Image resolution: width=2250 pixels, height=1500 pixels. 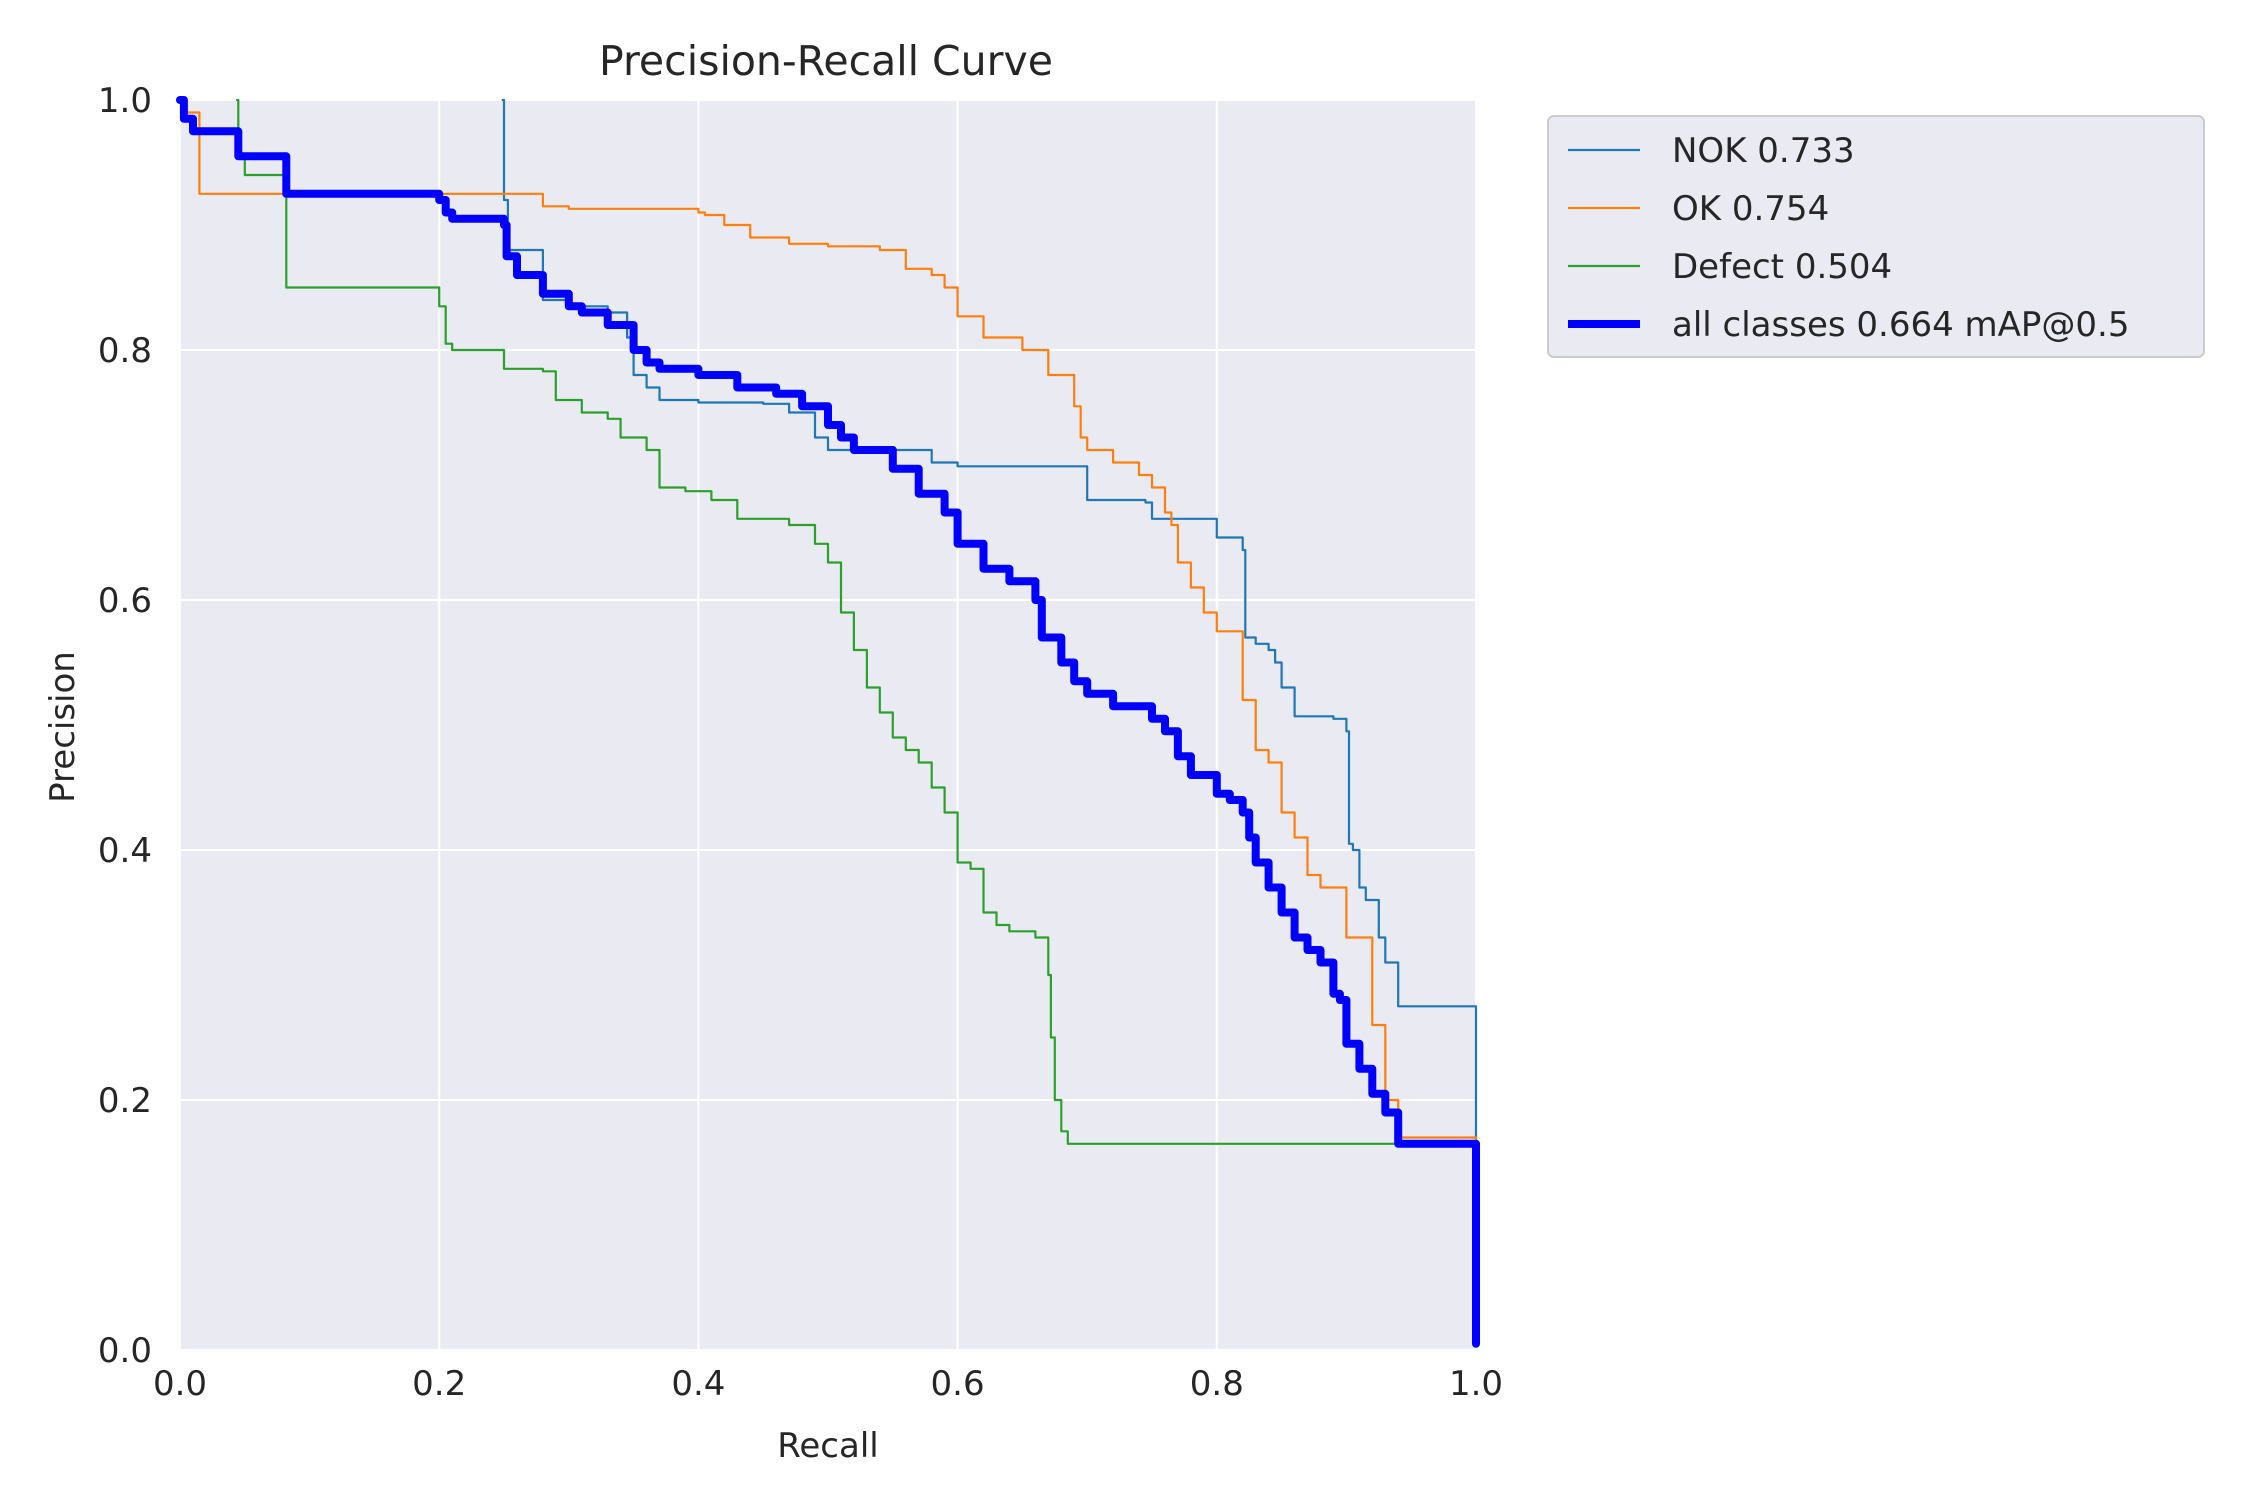 What do you see at coordinates (125, 726) in the screenshot?
I see `y-tick-labels: 0.0 0.2 0.4 0.6 0.8 1.0` at bounding box center [125, 726].